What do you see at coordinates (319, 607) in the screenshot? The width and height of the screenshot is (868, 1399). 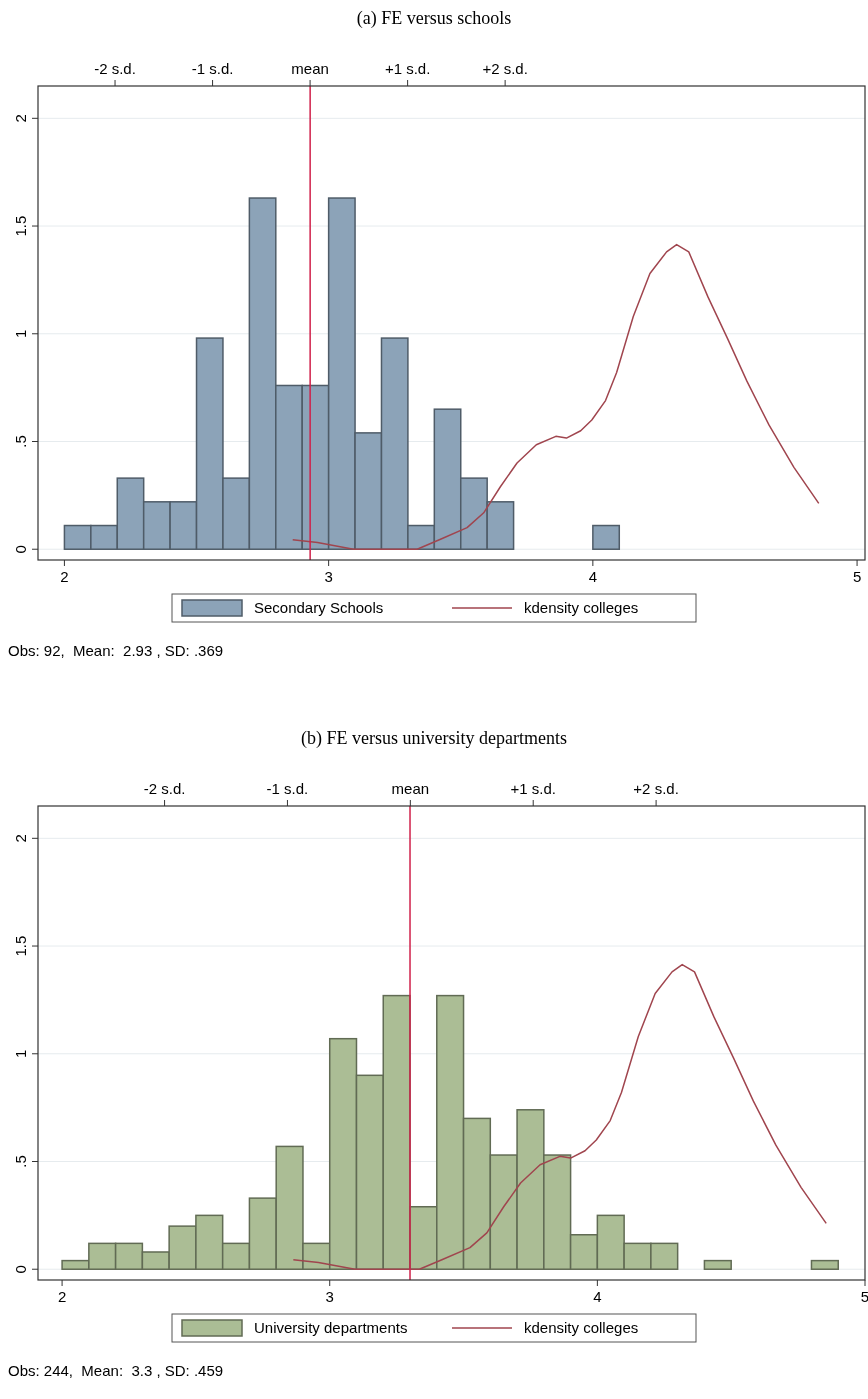 I see `legend-label: Secondary Schools` at bounding box center [319, 607].